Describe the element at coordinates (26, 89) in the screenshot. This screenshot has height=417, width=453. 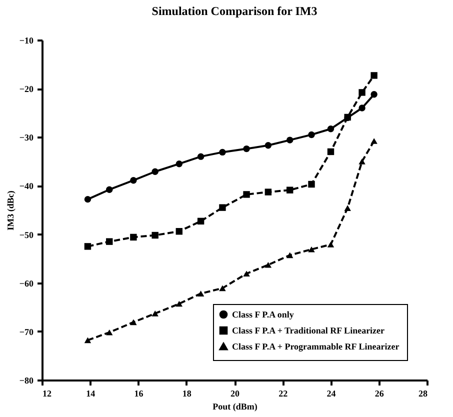
I see `y-tick-label: −20` at that location.